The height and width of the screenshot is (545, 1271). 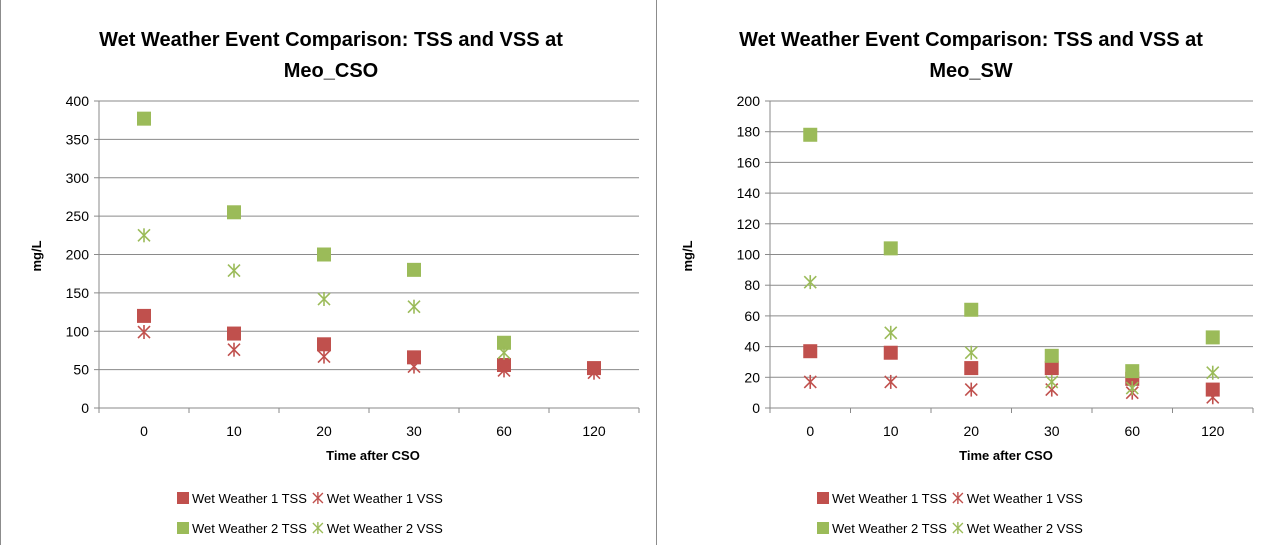 What do you see at coordinates (749, 193) in the screenshot?
I see `y-tick-label: 140` at bounding box center [749, 193].